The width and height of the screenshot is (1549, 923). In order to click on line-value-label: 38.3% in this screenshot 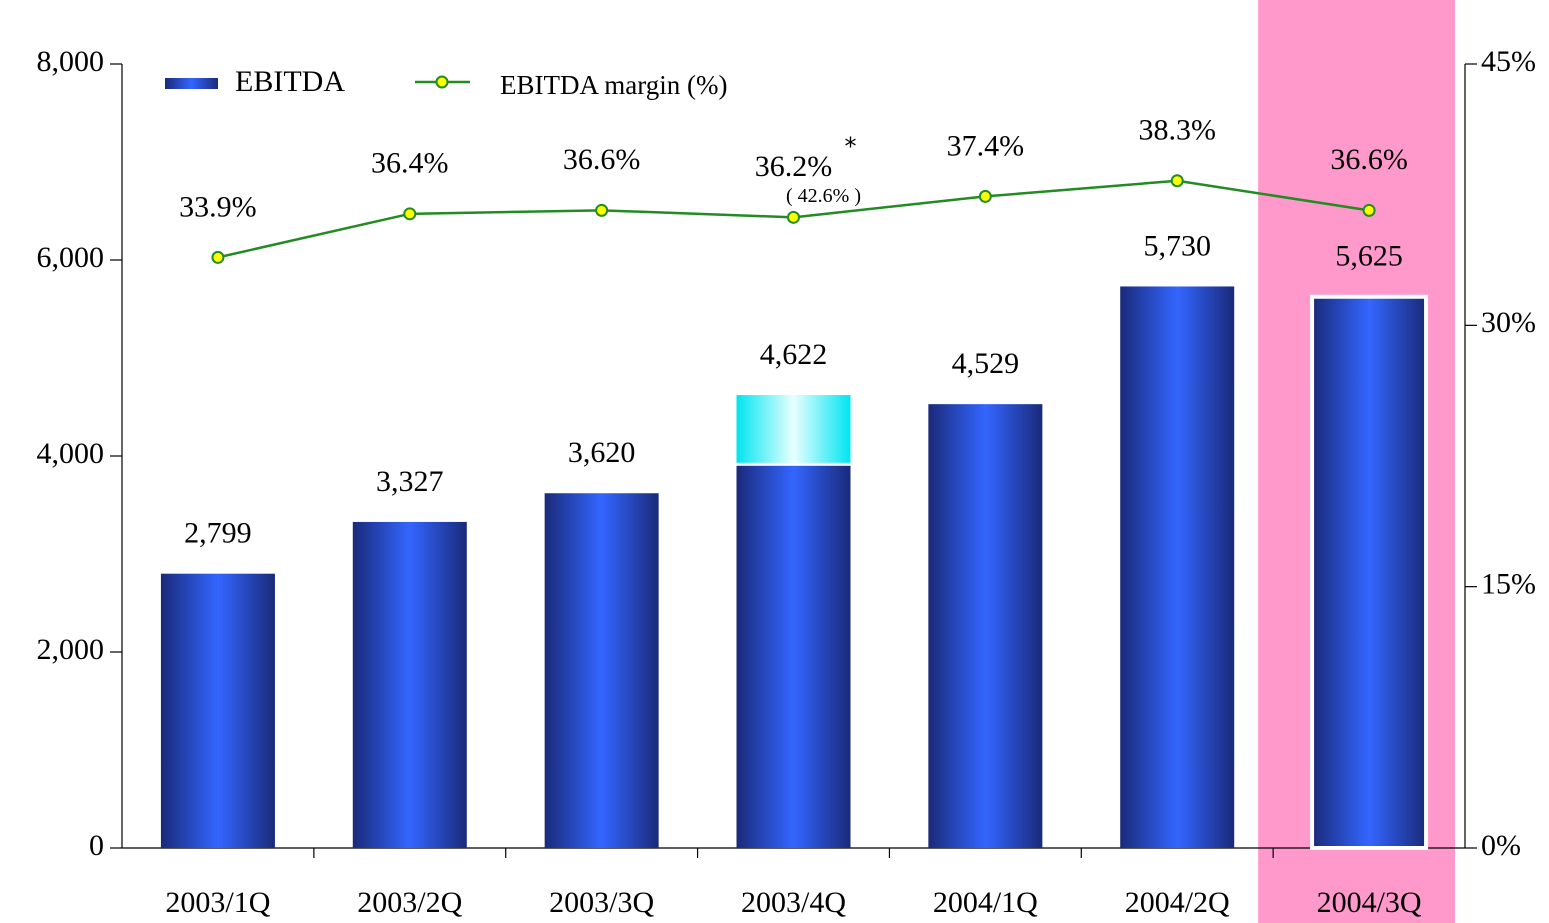, I will do `click(1177, 130)`.